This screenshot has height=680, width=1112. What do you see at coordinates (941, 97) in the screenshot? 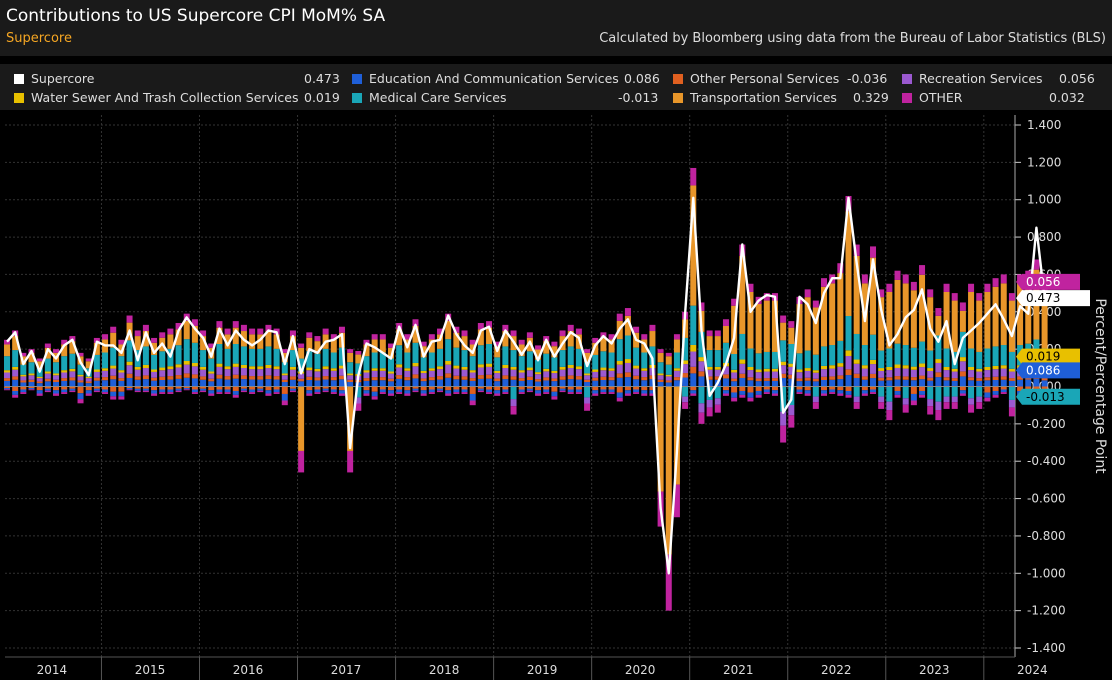
I see `legend-label: OTHER` at bounding box center [941, 97].